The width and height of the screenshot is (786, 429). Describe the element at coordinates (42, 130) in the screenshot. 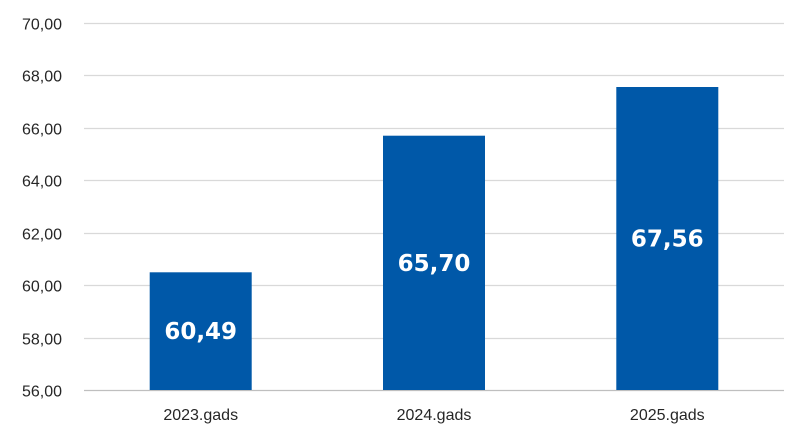

I see `y-tick-label: 66,00` at that location.